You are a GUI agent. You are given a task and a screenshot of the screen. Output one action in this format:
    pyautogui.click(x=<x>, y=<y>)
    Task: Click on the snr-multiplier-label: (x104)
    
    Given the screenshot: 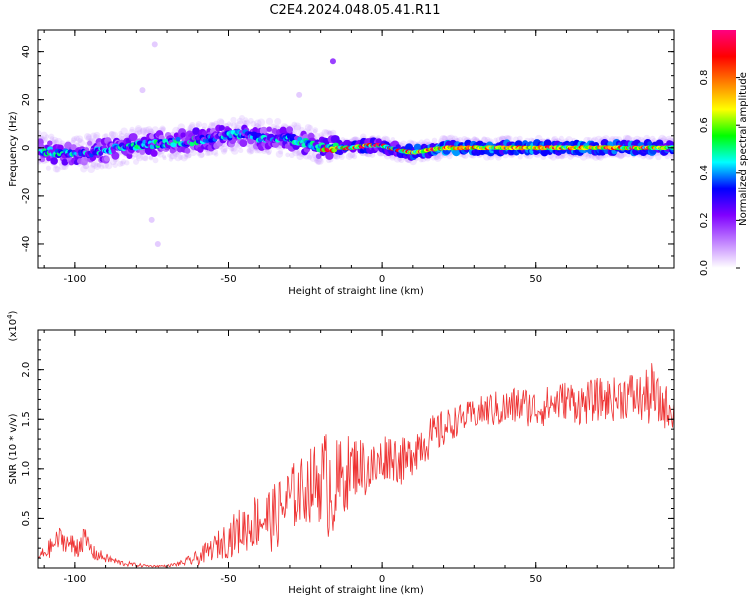 What is the action you would take?
    pyautogui.click(x=12, y=325)
    